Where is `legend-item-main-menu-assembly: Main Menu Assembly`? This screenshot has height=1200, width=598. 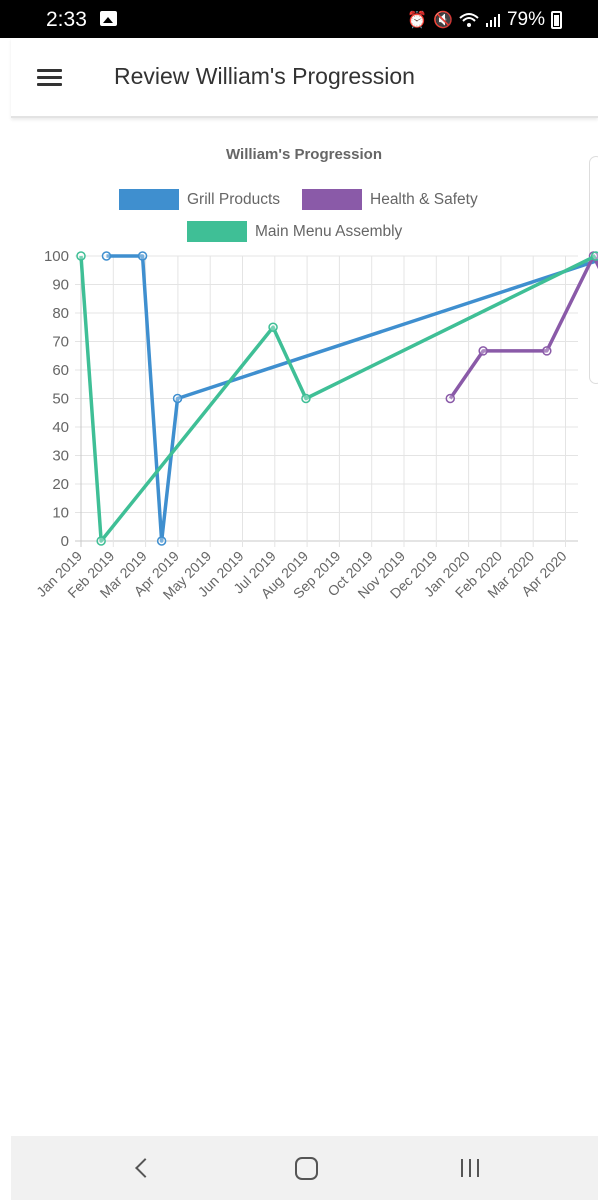 legend-item-main-menu-assembly: Main Menu Assembly is located at coordinates (294, 231).